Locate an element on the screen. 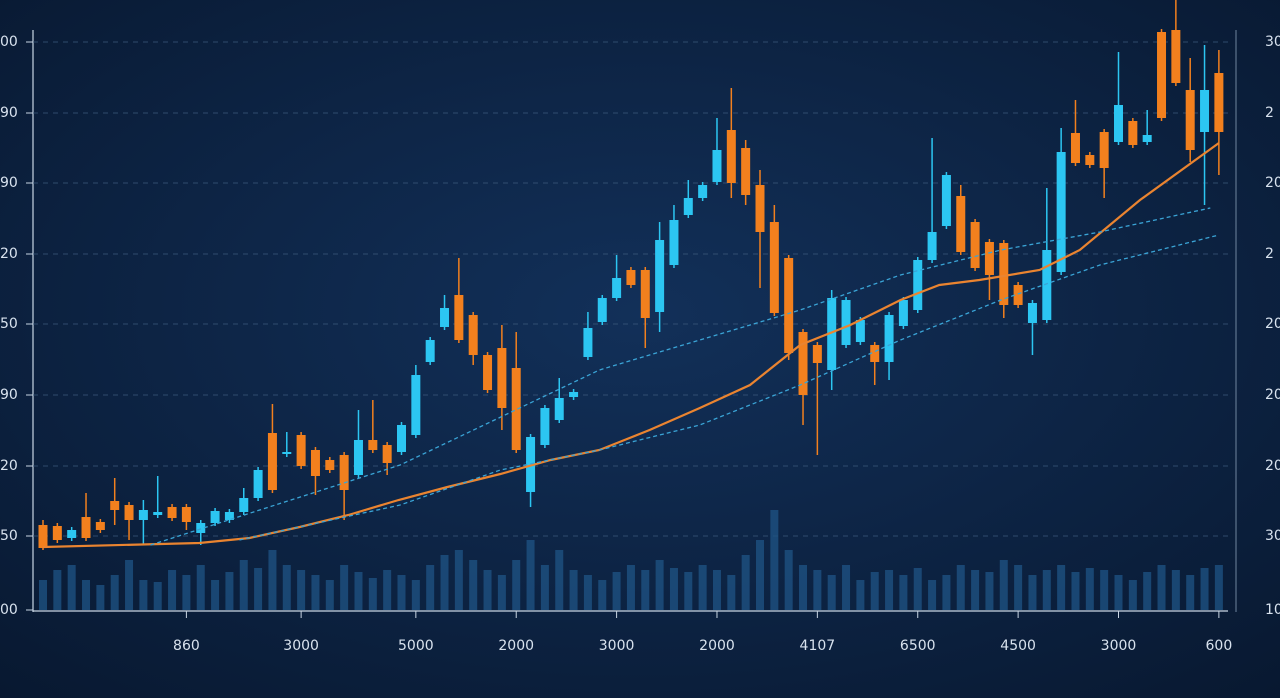 The image size is (1280, 698). y2-tick-label: 2 is located at coordinates (1269, 113).